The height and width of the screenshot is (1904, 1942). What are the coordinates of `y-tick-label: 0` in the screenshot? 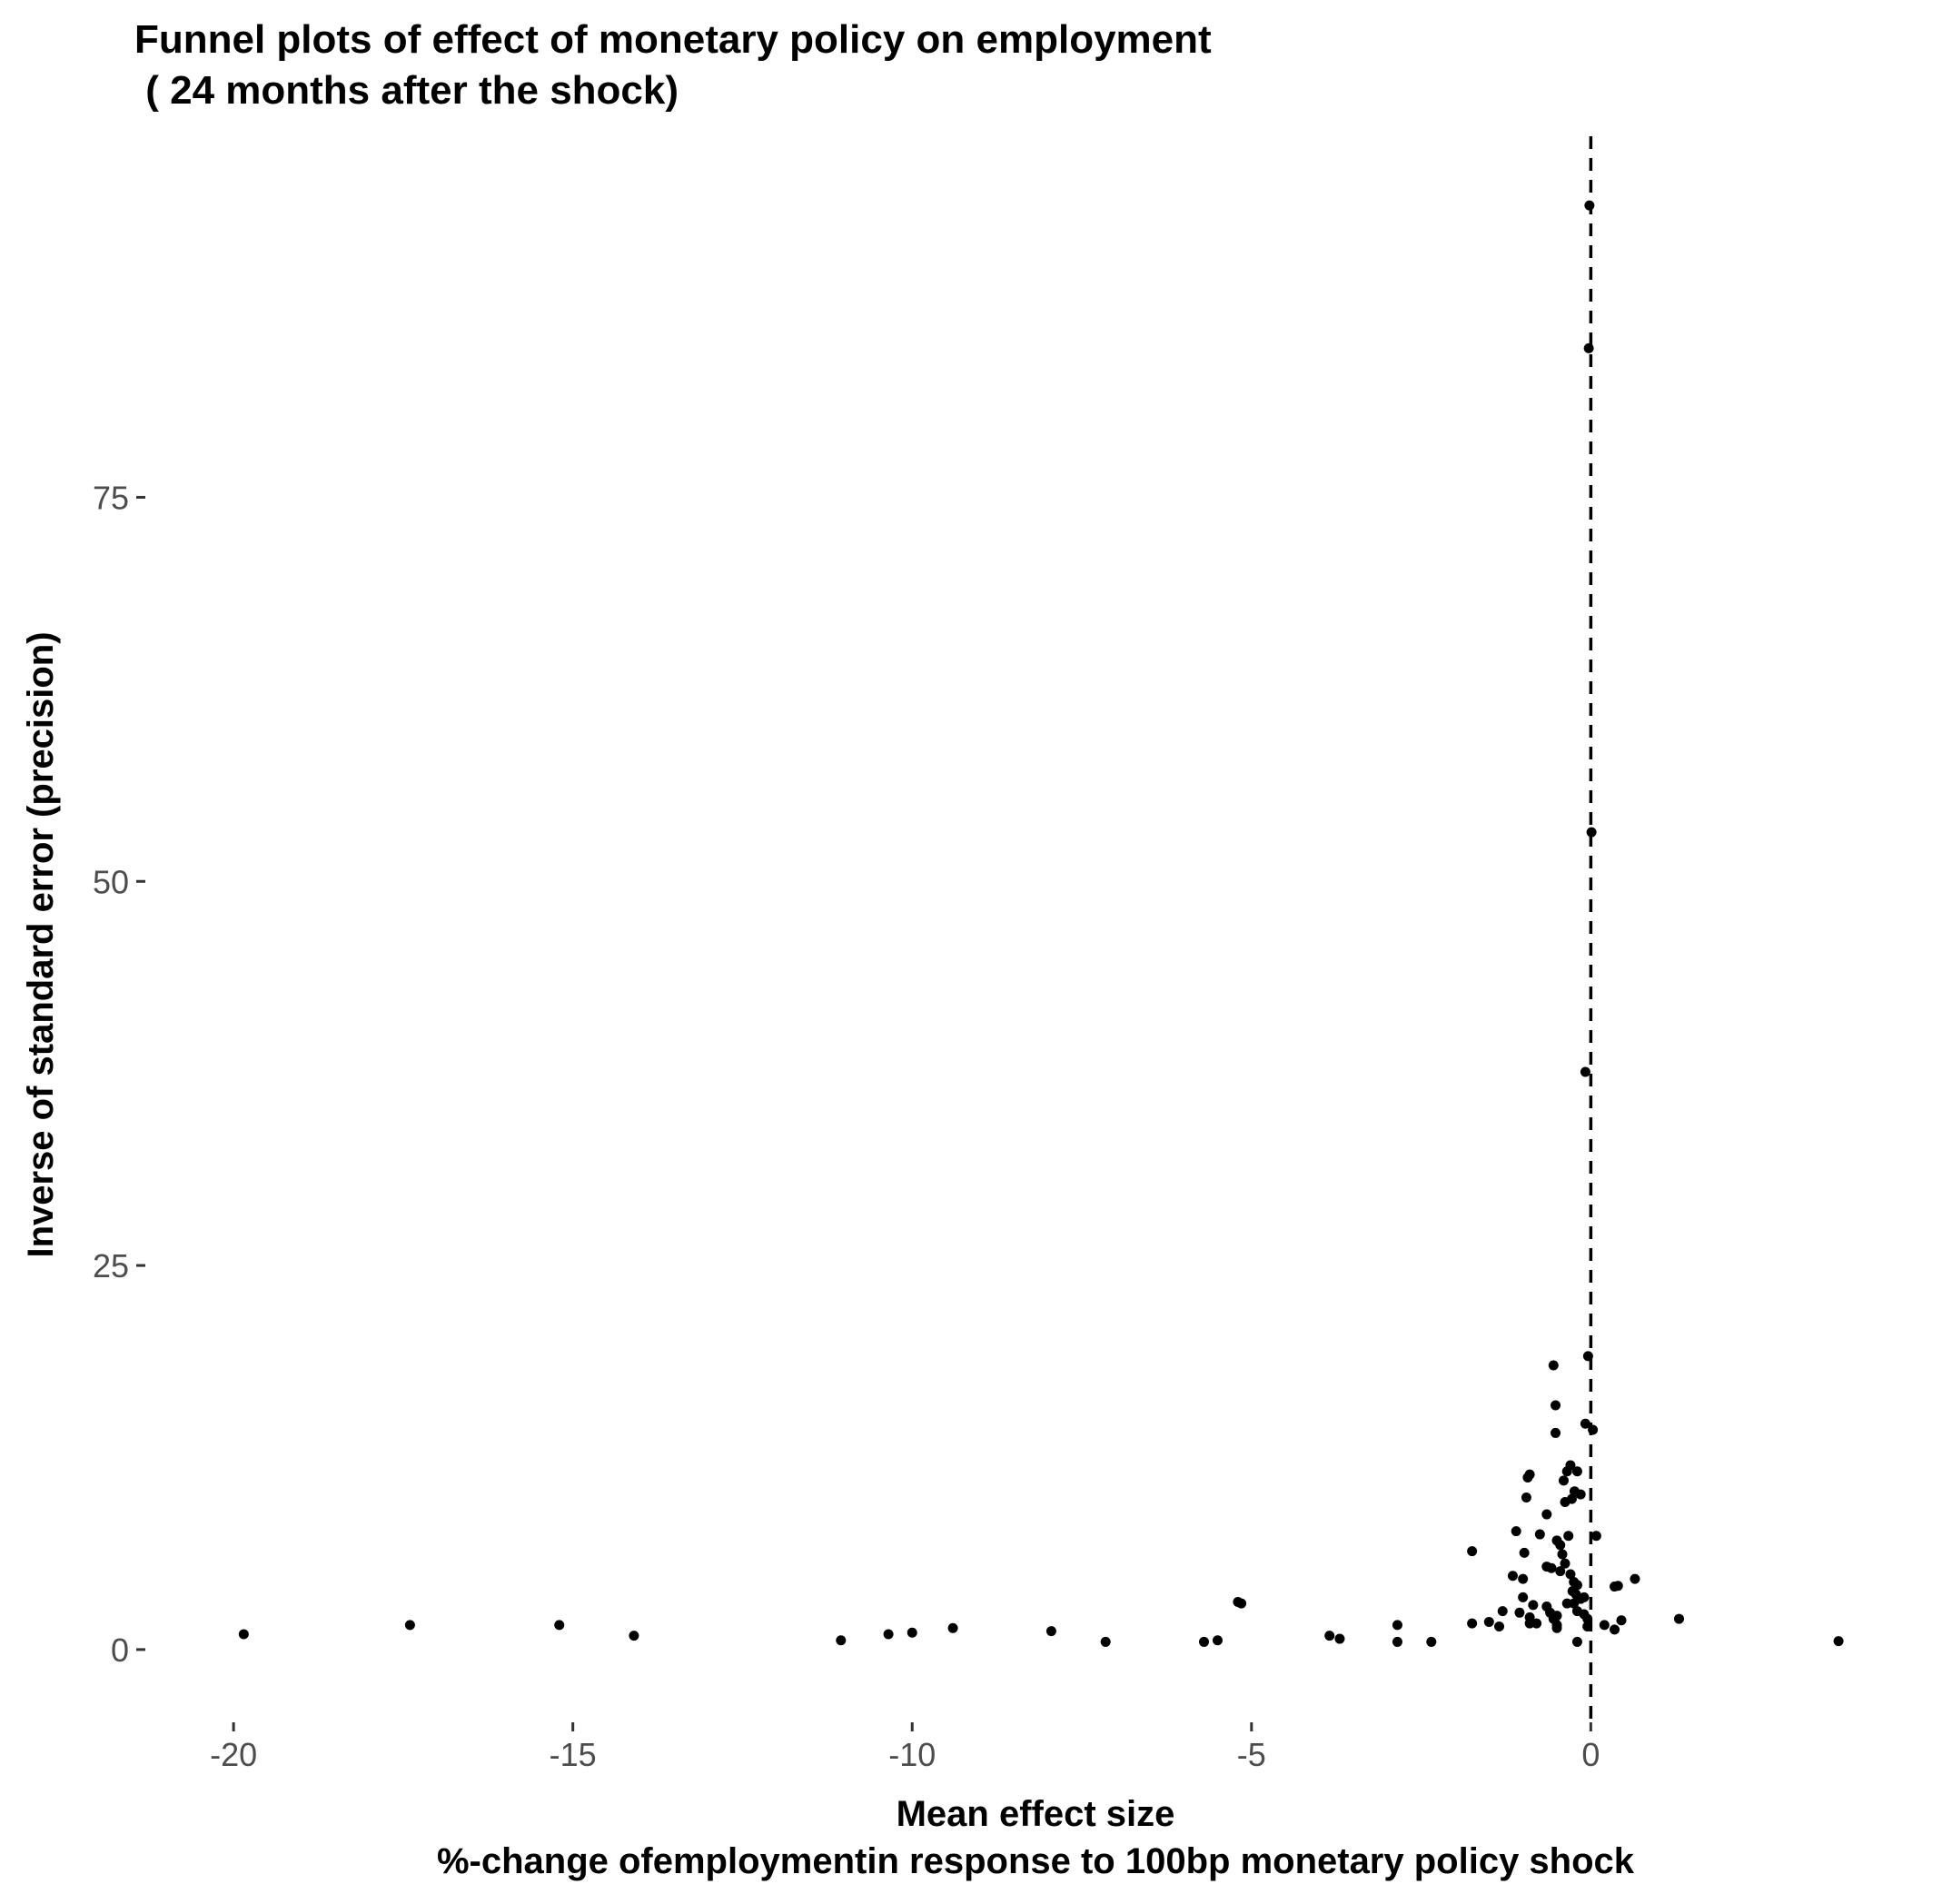 It's located at (120, 1650).